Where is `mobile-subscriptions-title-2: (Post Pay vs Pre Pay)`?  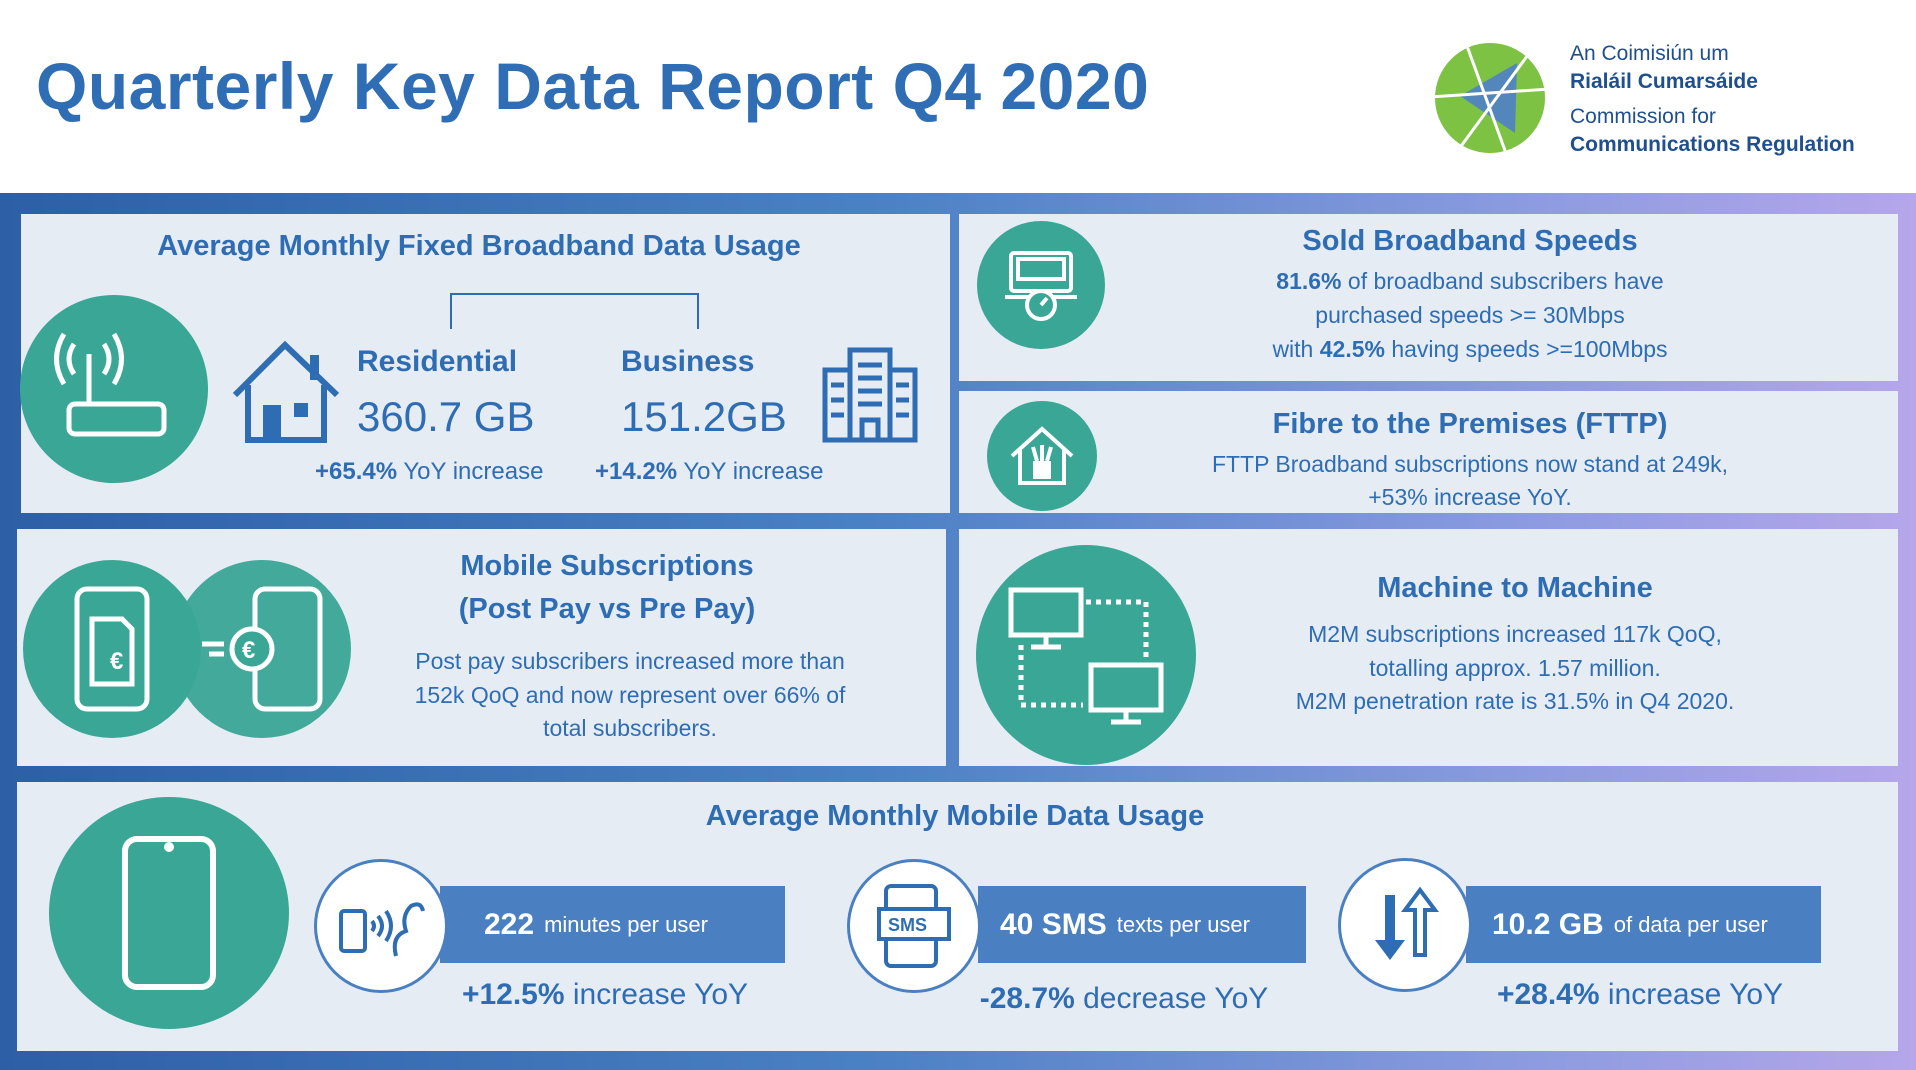 mobile-subscriptions-title-2: (Post Pay vs Pre Pay) is located at coordinates (607, 609).